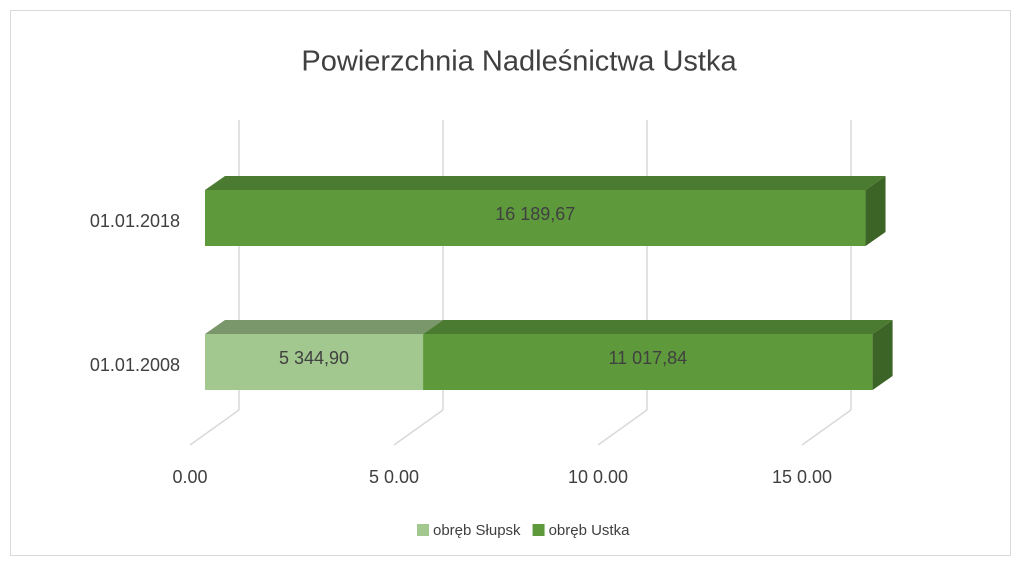  I want to click on x-tick-label: 15 0.00, so click(802, 477).